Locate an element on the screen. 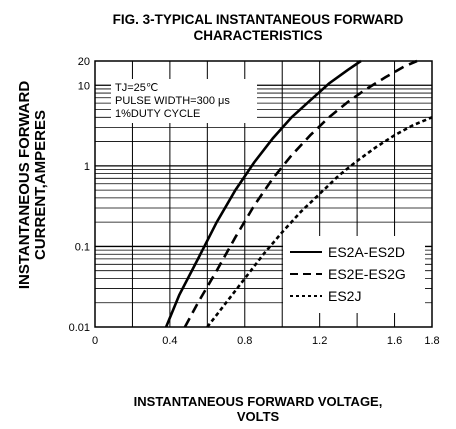  condition-line: TJ=25℃ is located at coordinates (136, 88).